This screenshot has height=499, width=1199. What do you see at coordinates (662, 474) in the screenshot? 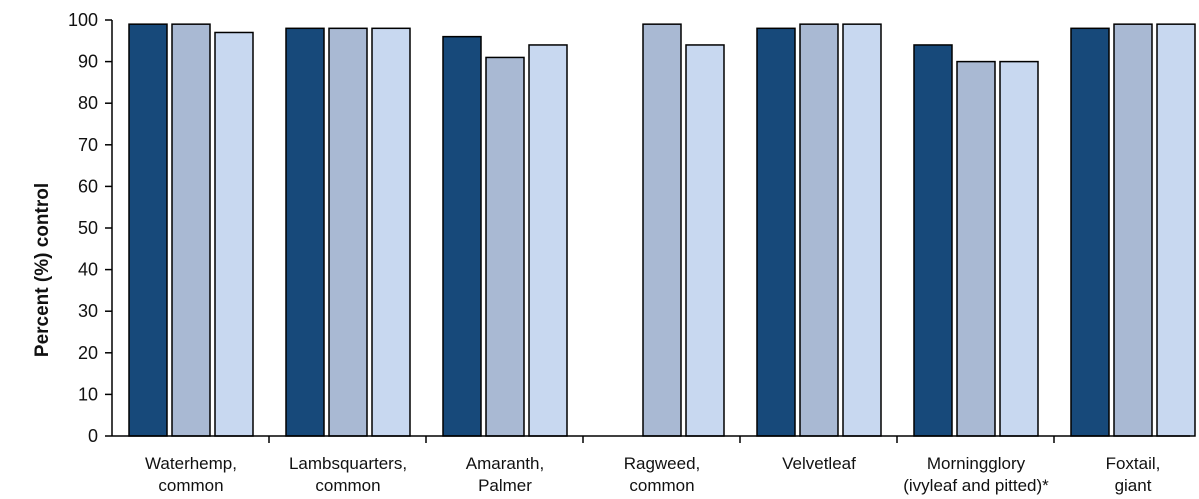
I see `x-tick-label: Ragweed, common` at bounding box center [662, 474].